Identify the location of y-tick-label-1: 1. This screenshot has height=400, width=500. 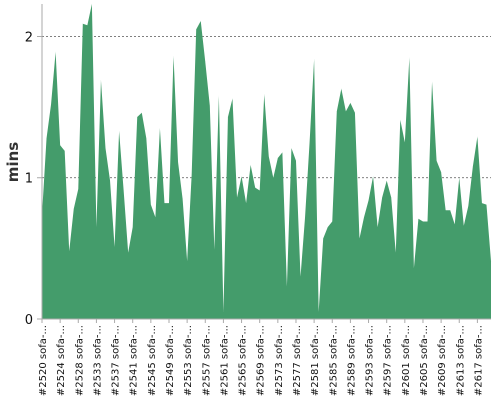
(29, 179).